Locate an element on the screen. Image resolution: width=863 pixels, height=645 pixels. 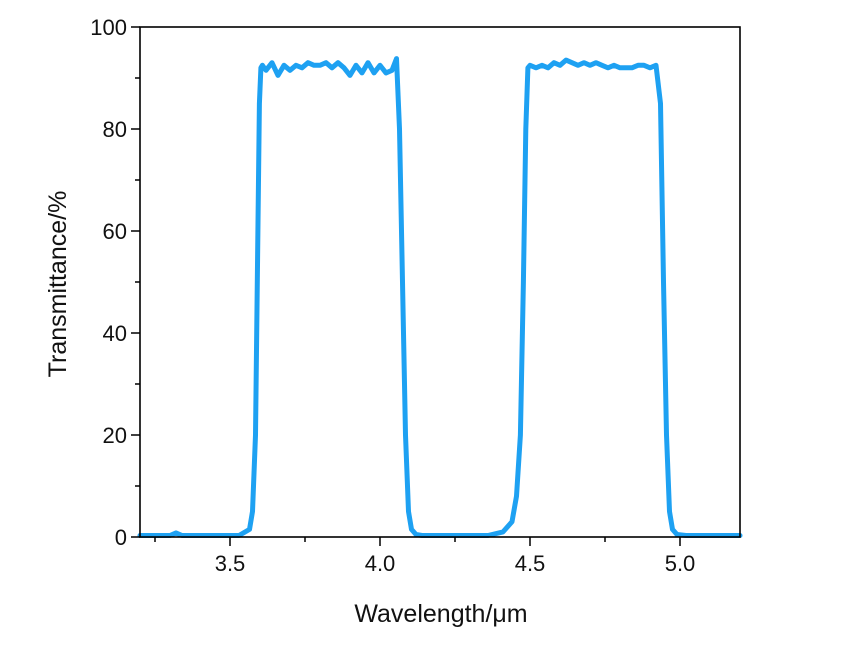
x-tick-label: 4.5 is located at coordinates (530, 563).